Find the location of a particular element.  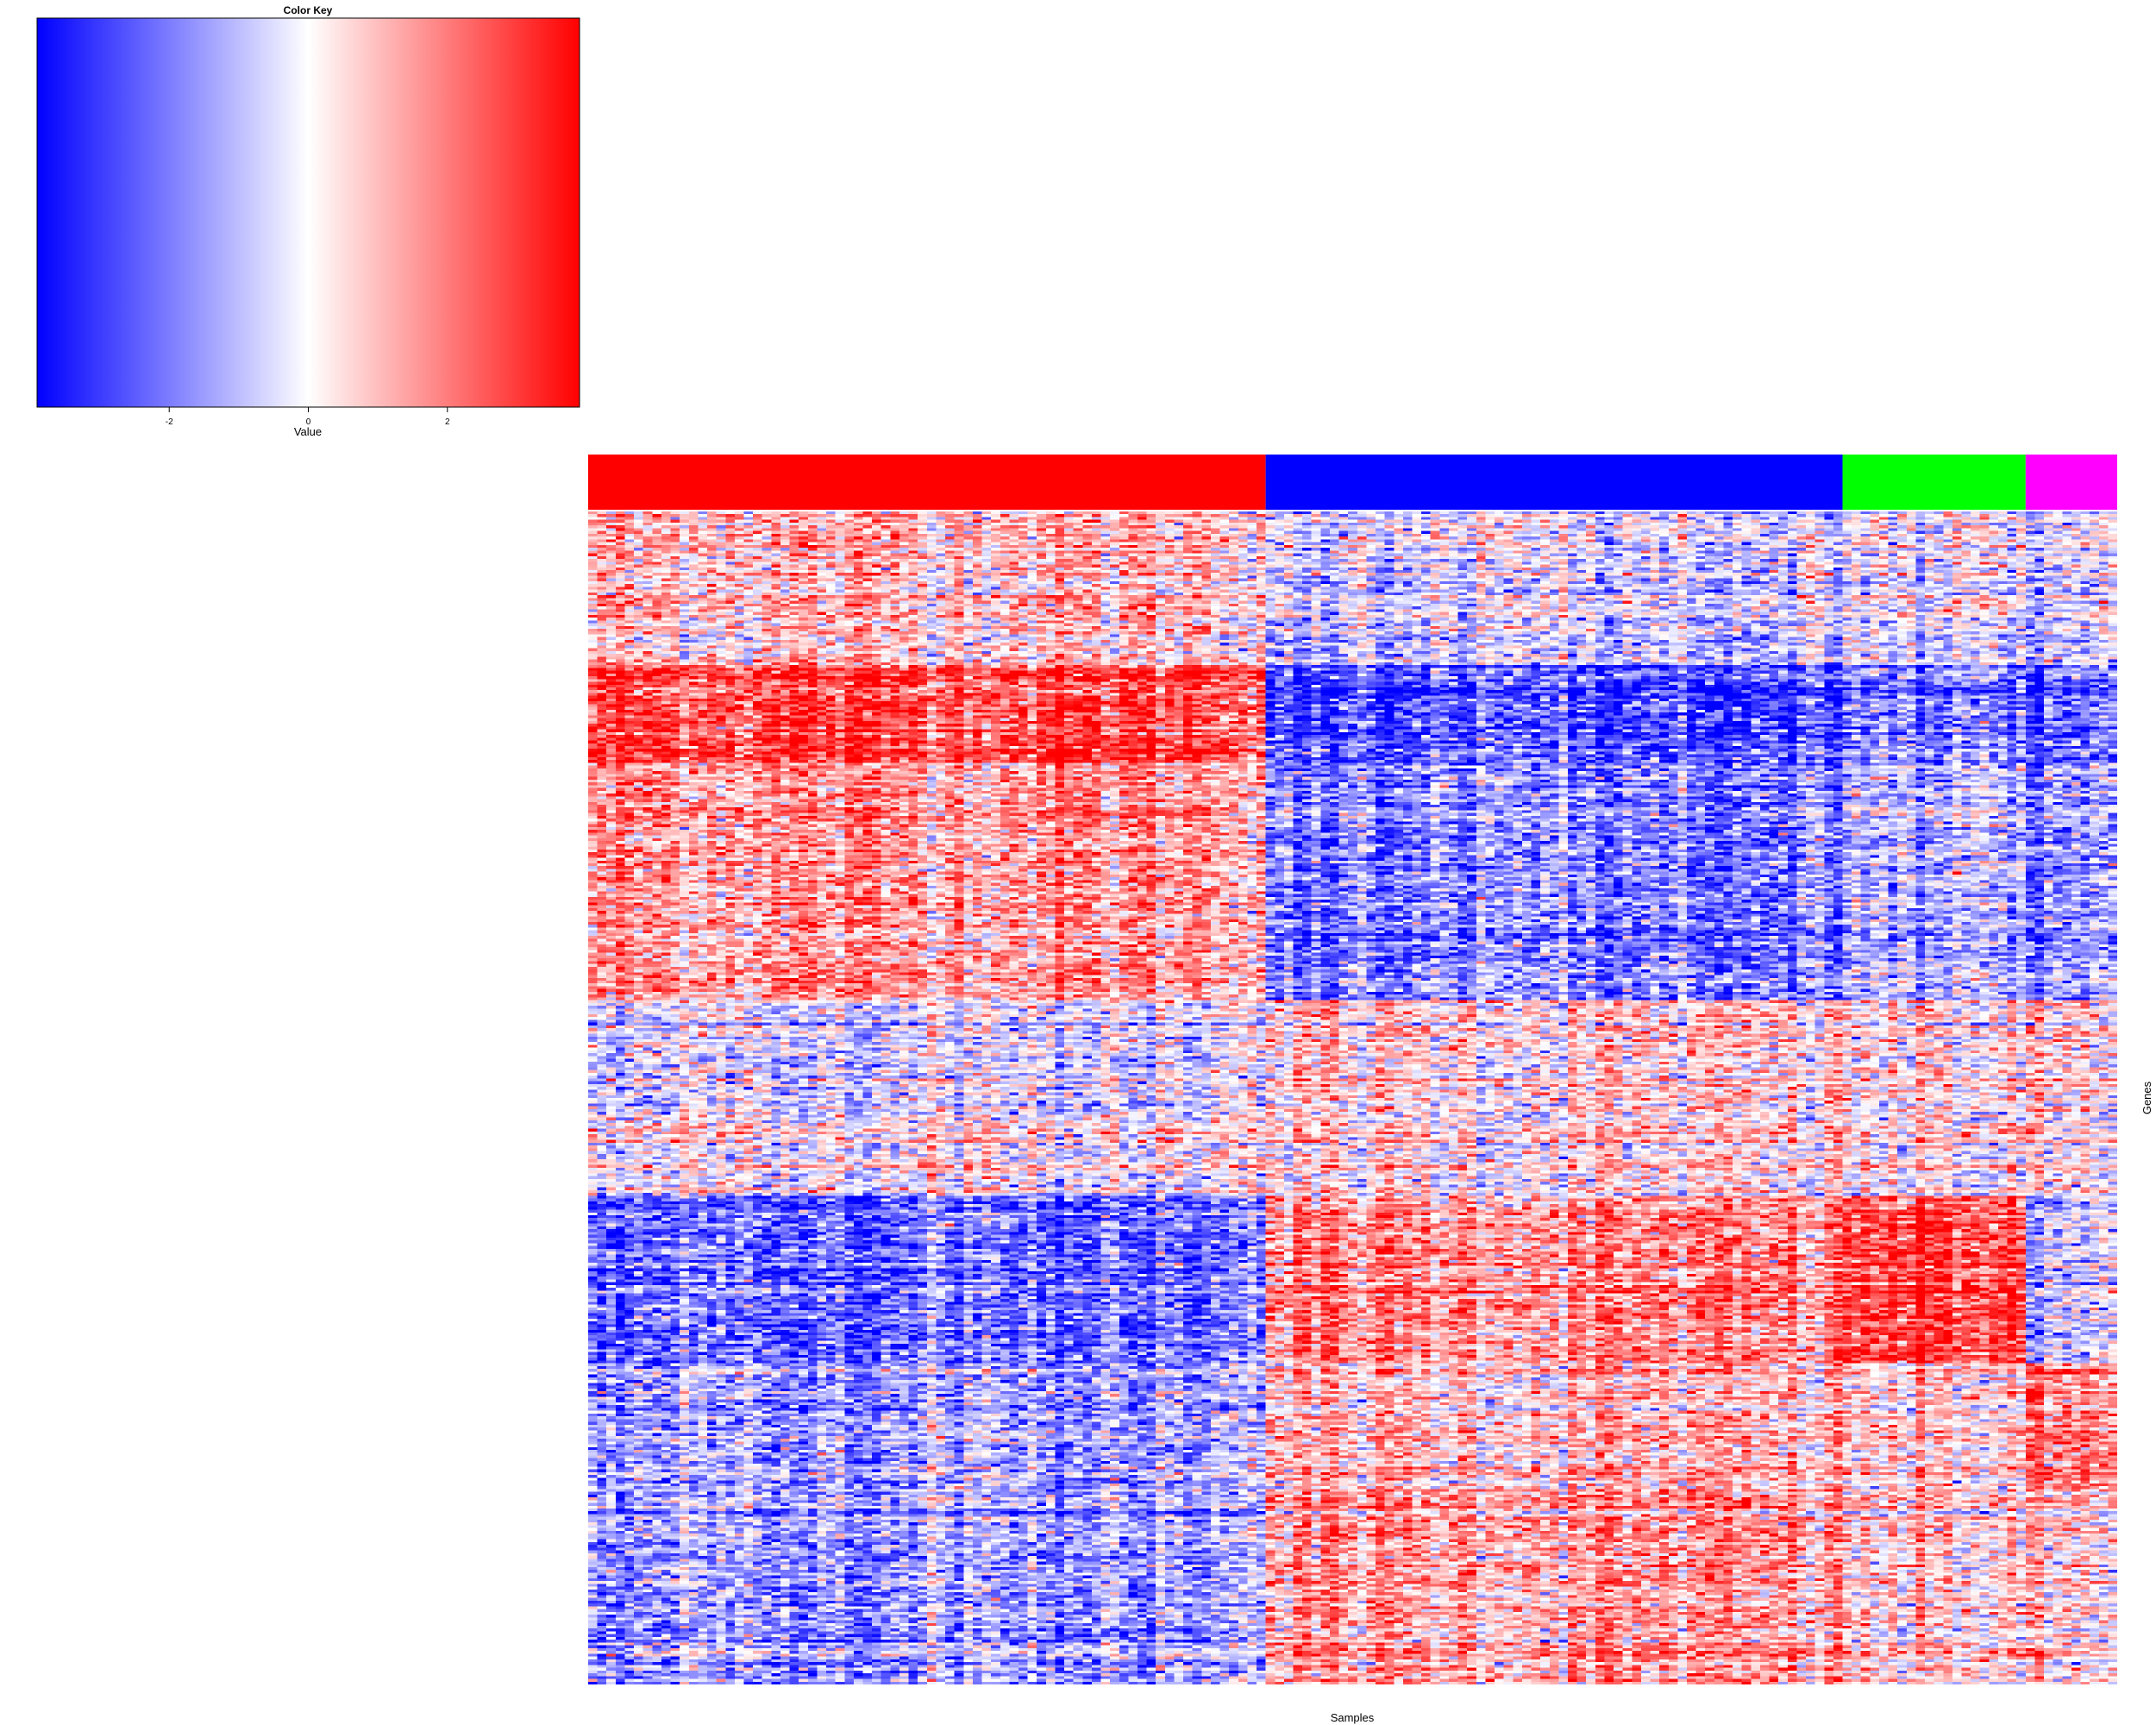

color-key-gradient is located at coordinates (308, 213).